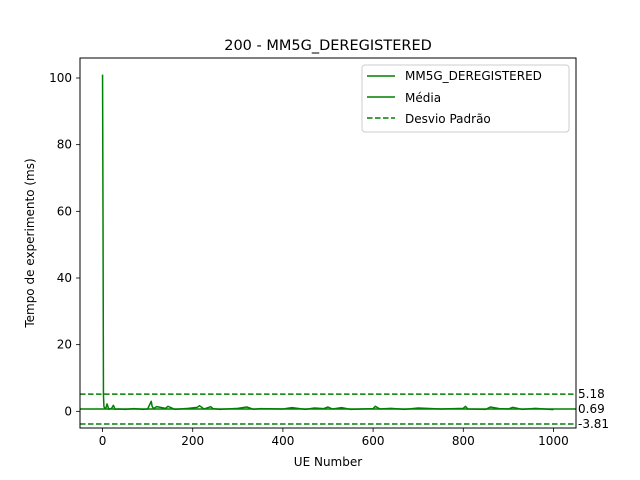 The width and height of the screenshot is (640, 480). I want to click on y-tick-label: 0, so click(68, 411).